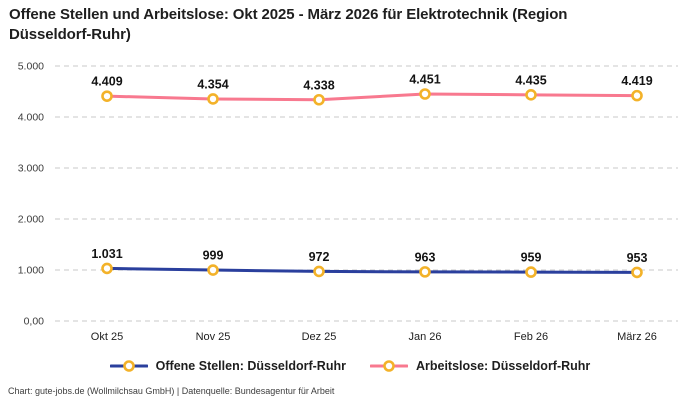 Image resolution: width=700 pixels, height=400 pixels. What do you see at coordinates (318, 85) in the screenshot?
I see `data-point-label: 4.338` at bounding box center [318, 85].